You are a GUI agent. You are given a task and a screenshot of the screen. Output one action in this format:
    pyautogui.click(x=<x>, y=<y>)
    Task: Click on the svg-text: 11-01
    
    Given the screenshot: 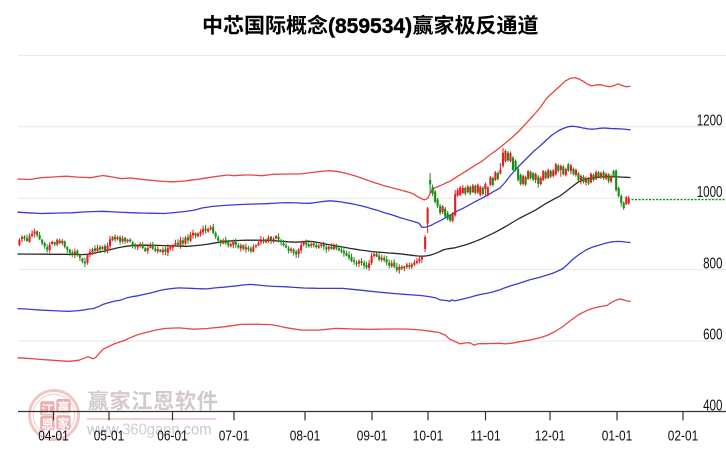 What is the action you would take?
    pyautogui.click(x=485, y=435)
    